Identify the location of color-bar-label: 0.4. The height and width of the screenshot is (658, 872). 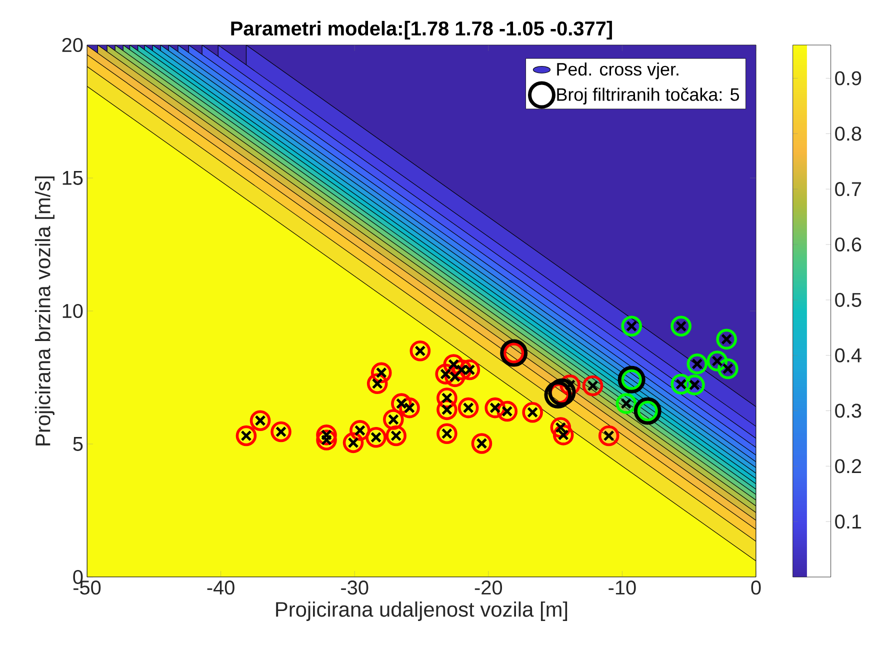
(848, 355).